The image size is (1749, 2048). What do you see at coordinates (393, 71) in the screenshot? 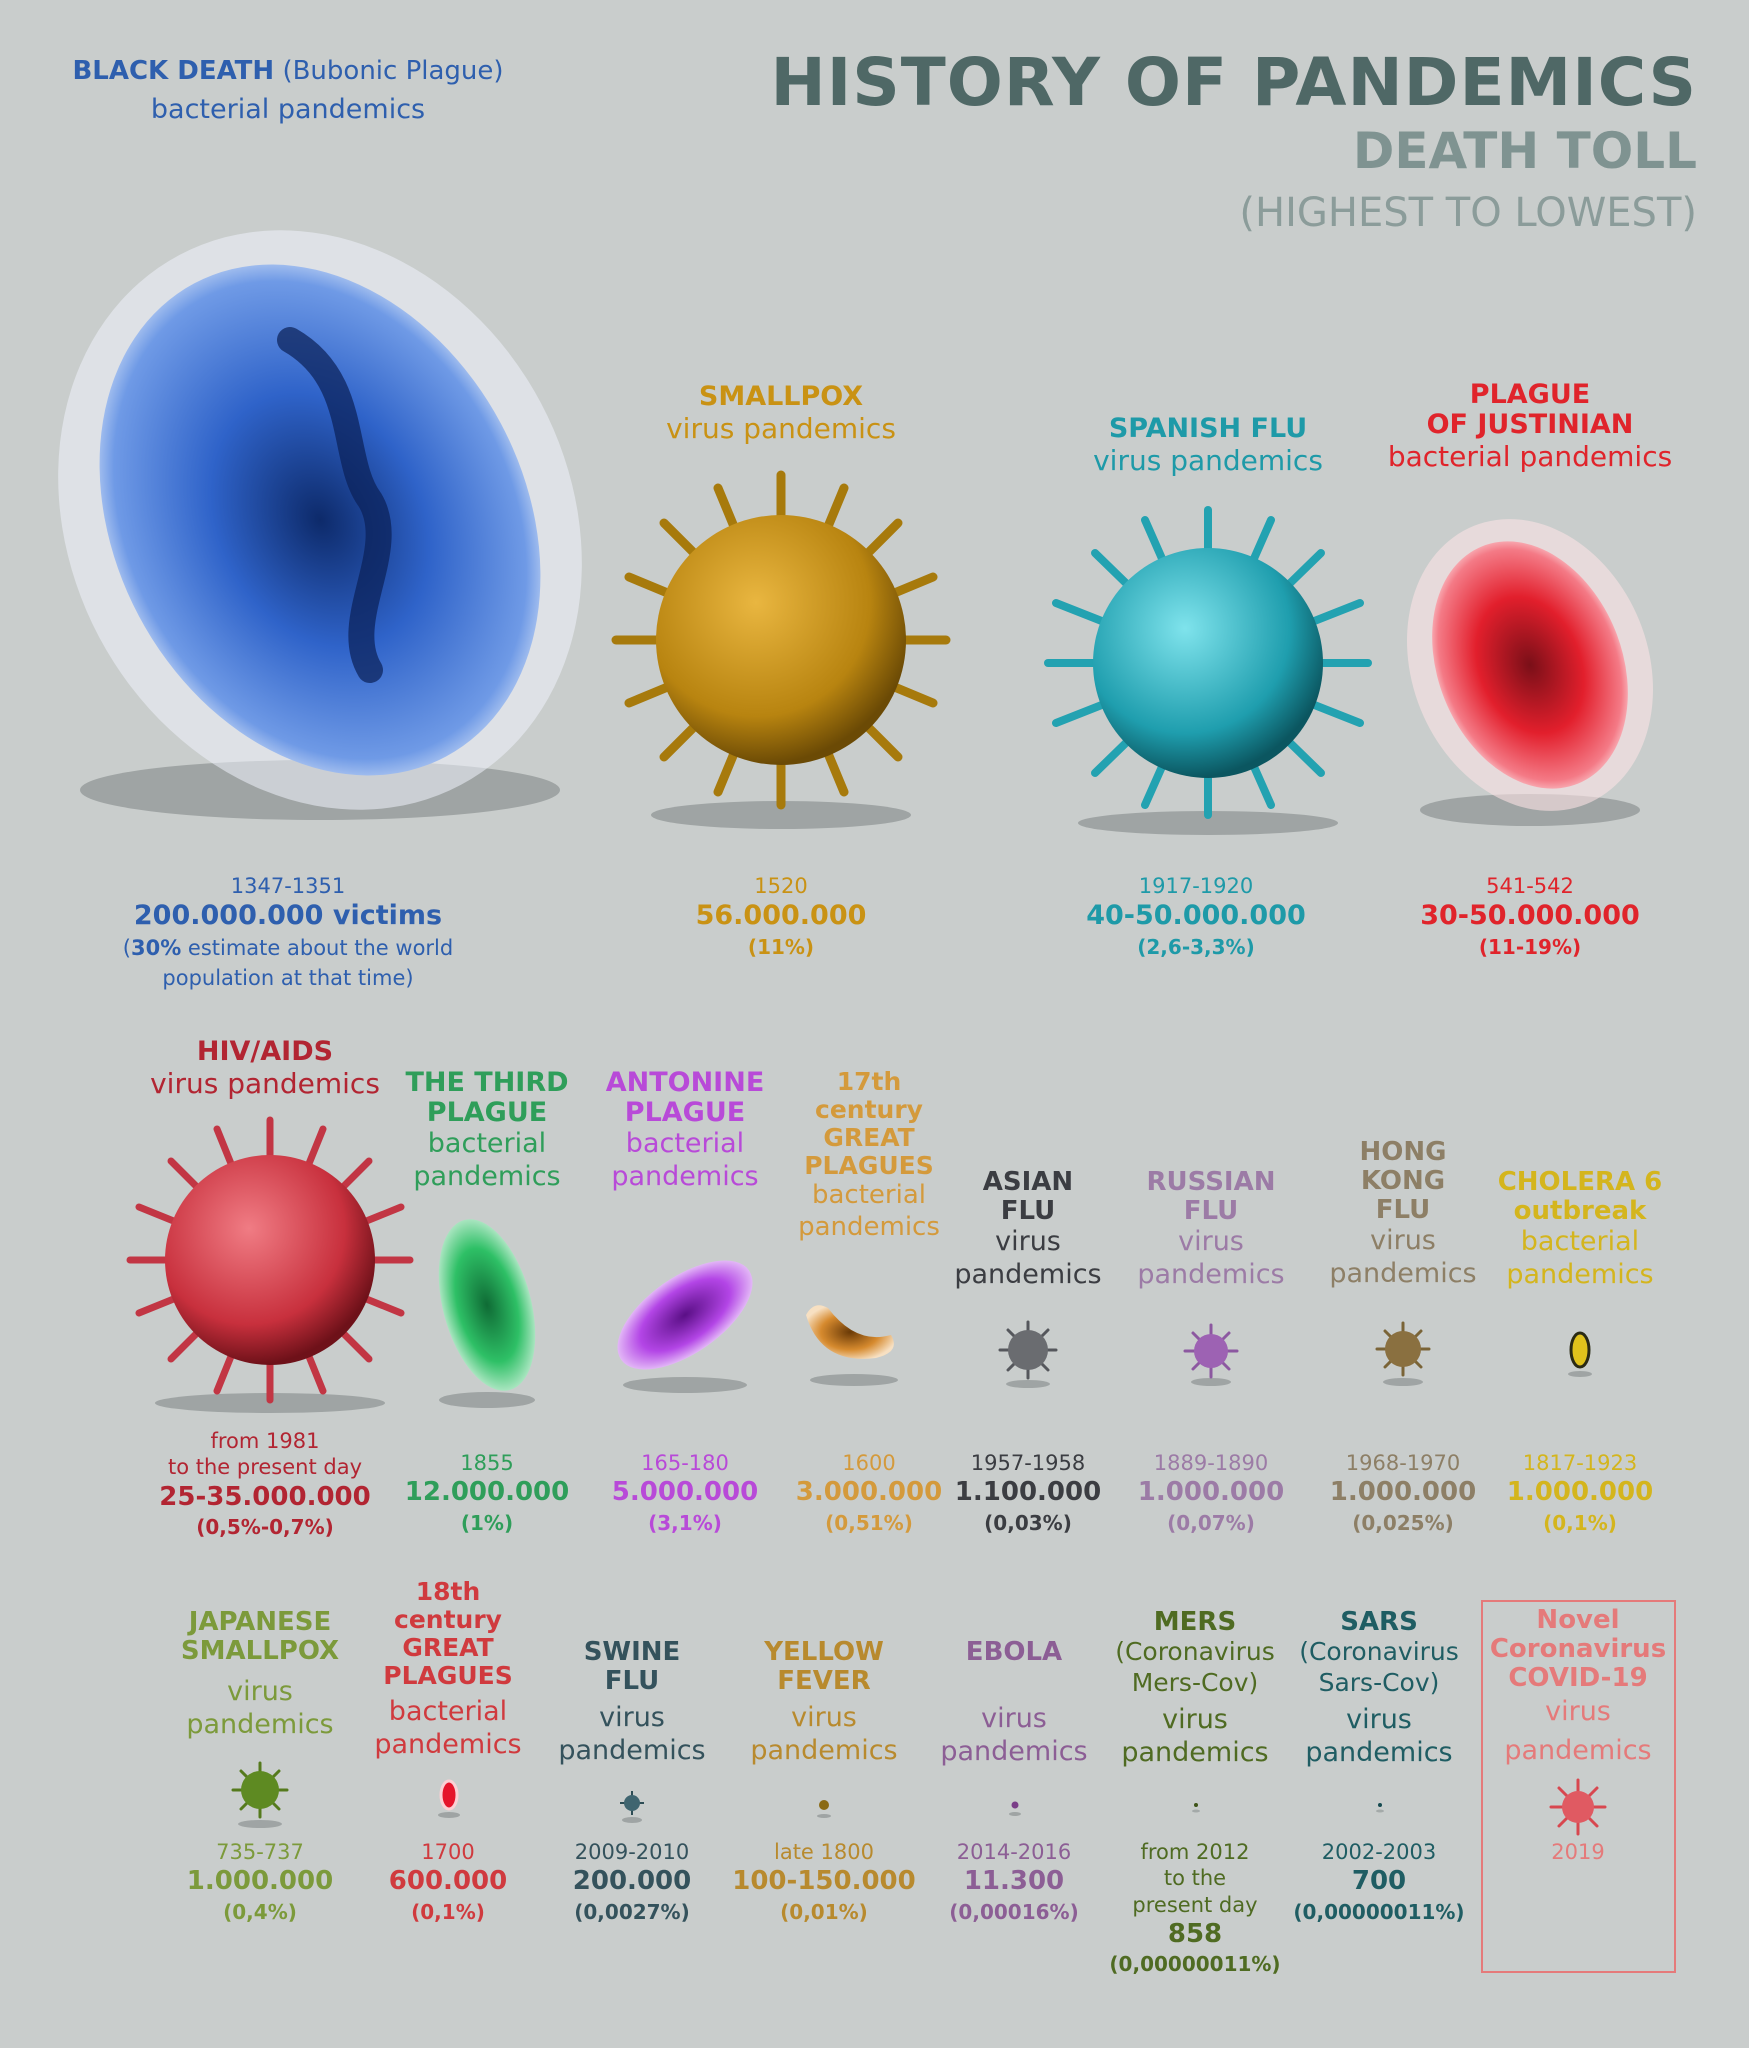
I see `black-death-alias: (Bubonic Plague)` at bounding box center [393, 71].